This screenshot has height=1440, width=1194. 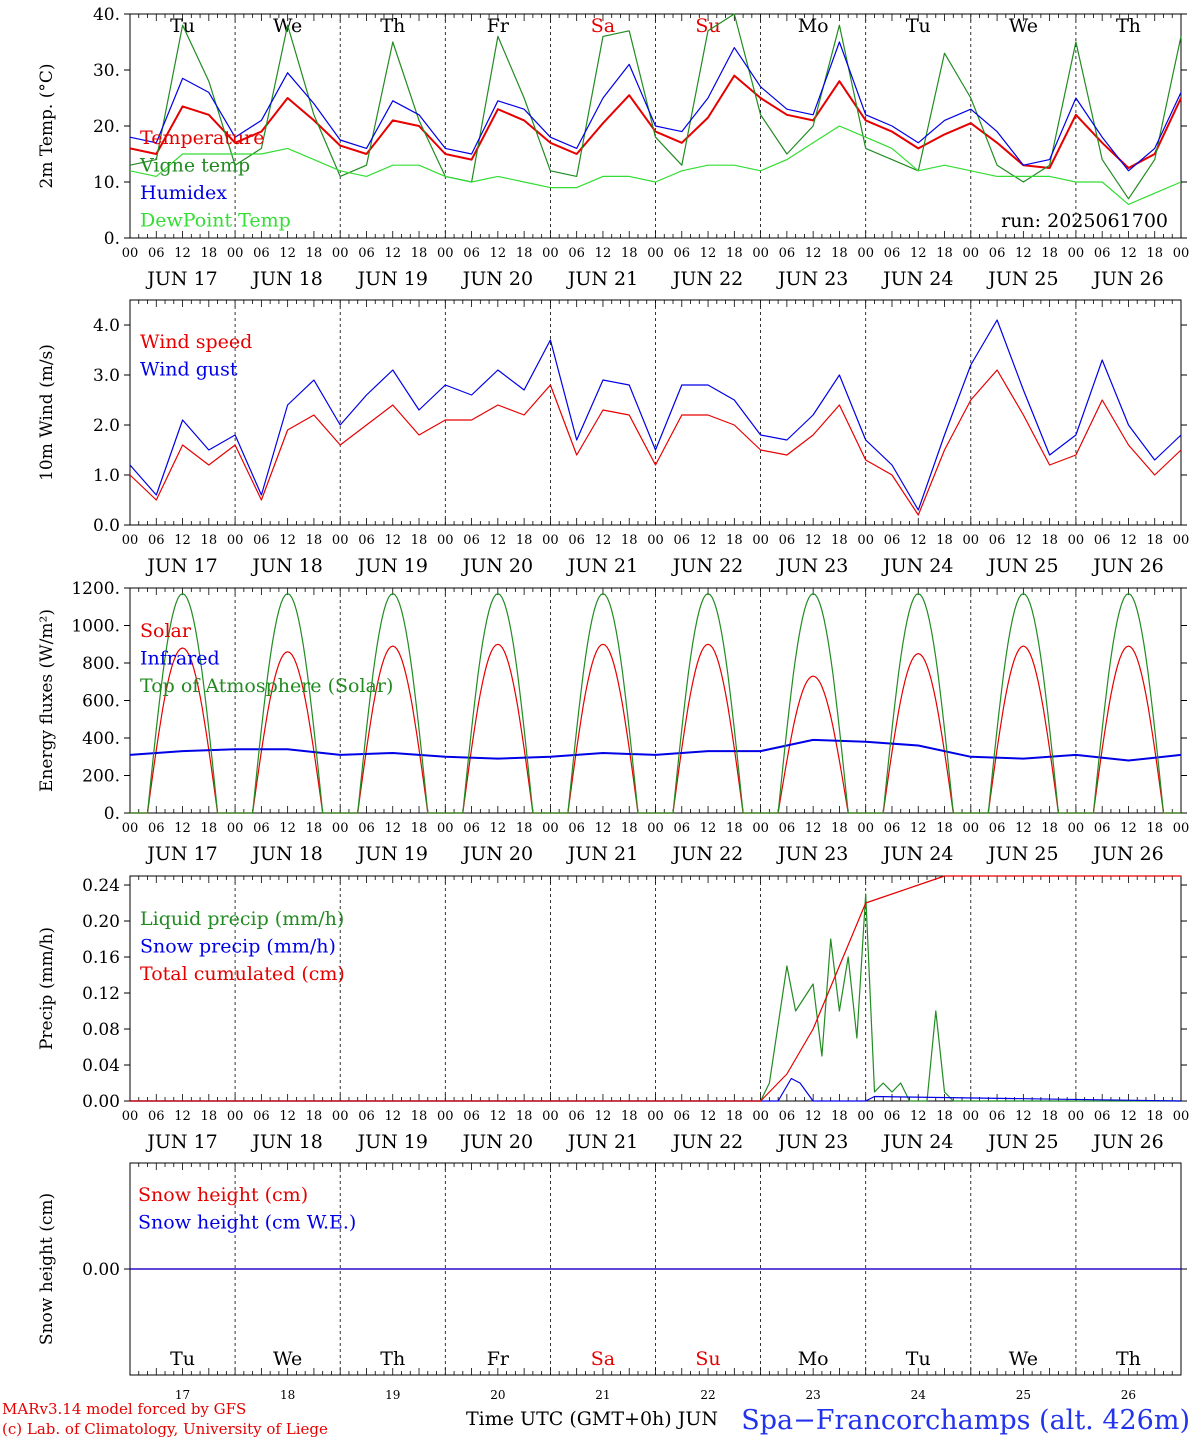 What do you see at coordinates (182, 1359) in the screenshot?
I see `weekday-label: Tu` at bounding box center [182, 1359].